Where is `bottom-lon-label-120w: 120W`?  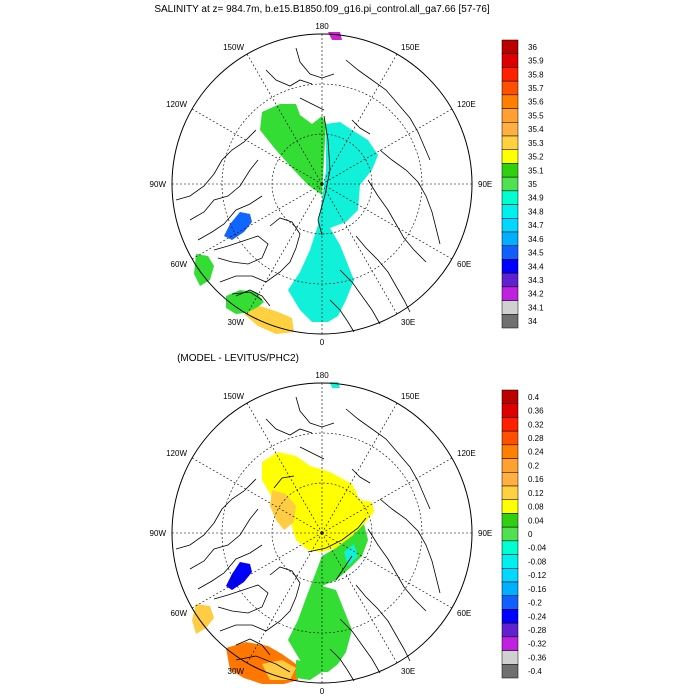 bottom-lon-label-120w: 120W is located at coordinates (176, 453).